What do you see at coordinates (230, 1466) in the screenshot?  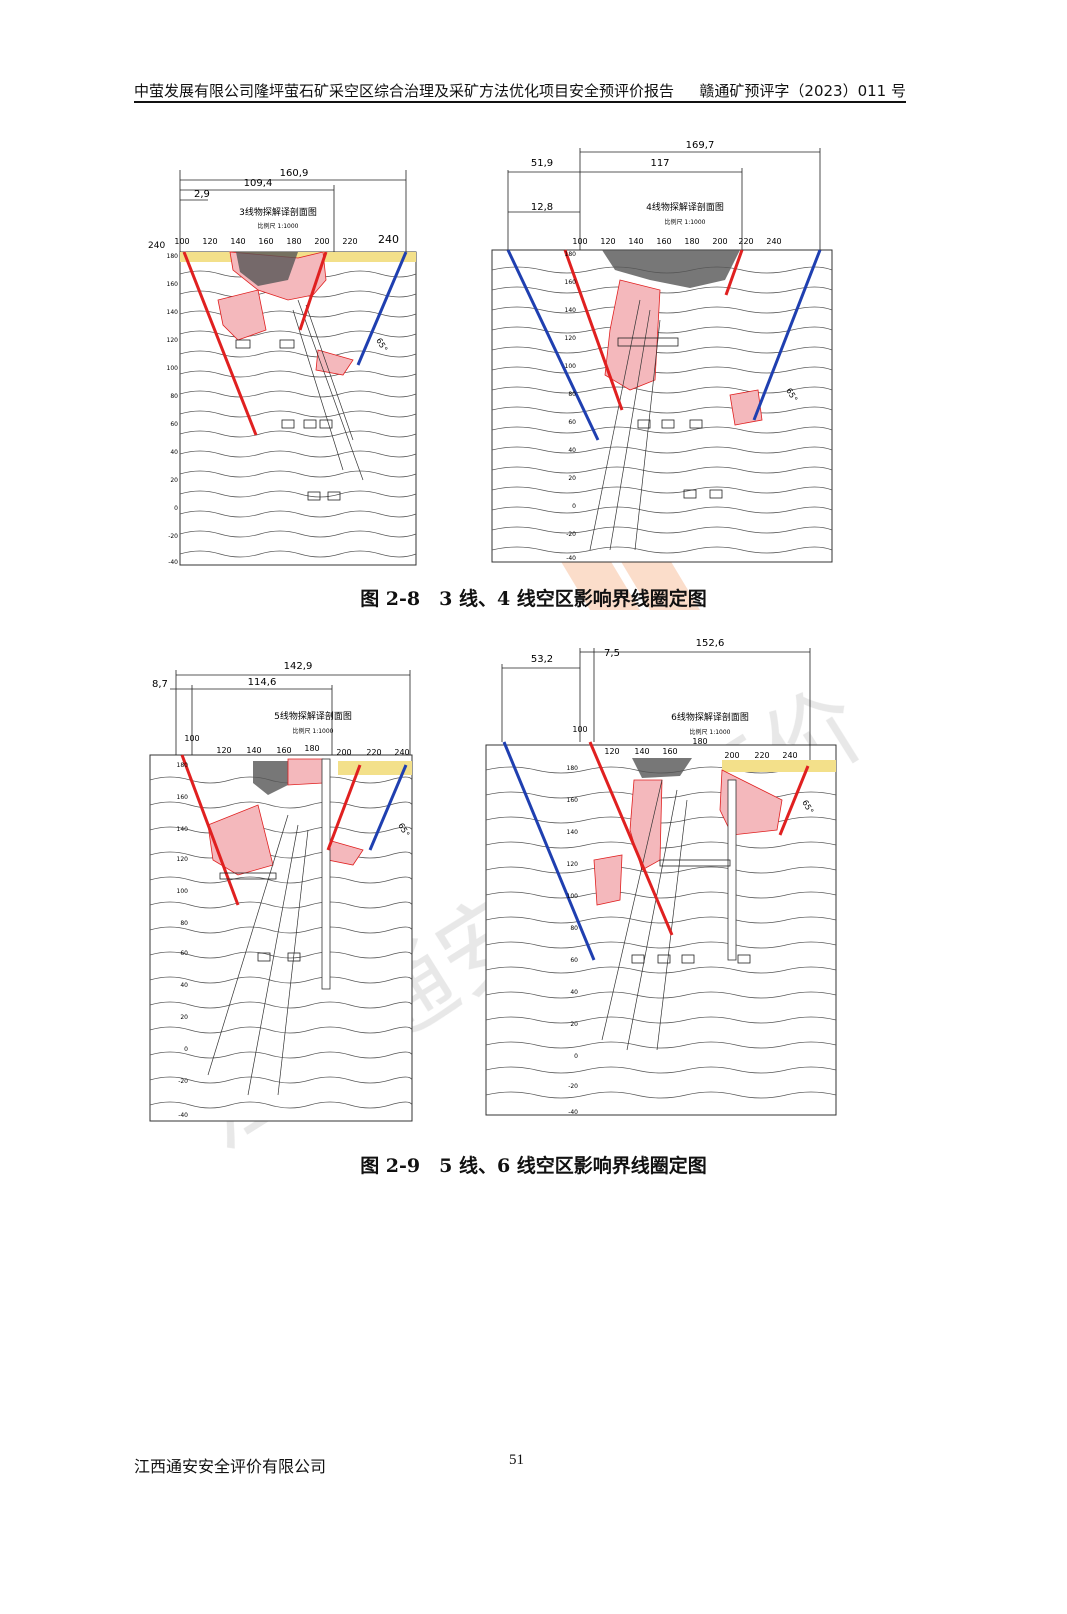 I see `footer-company: 江西通安安全评价有限公司` at bounding box center [230, 1466].